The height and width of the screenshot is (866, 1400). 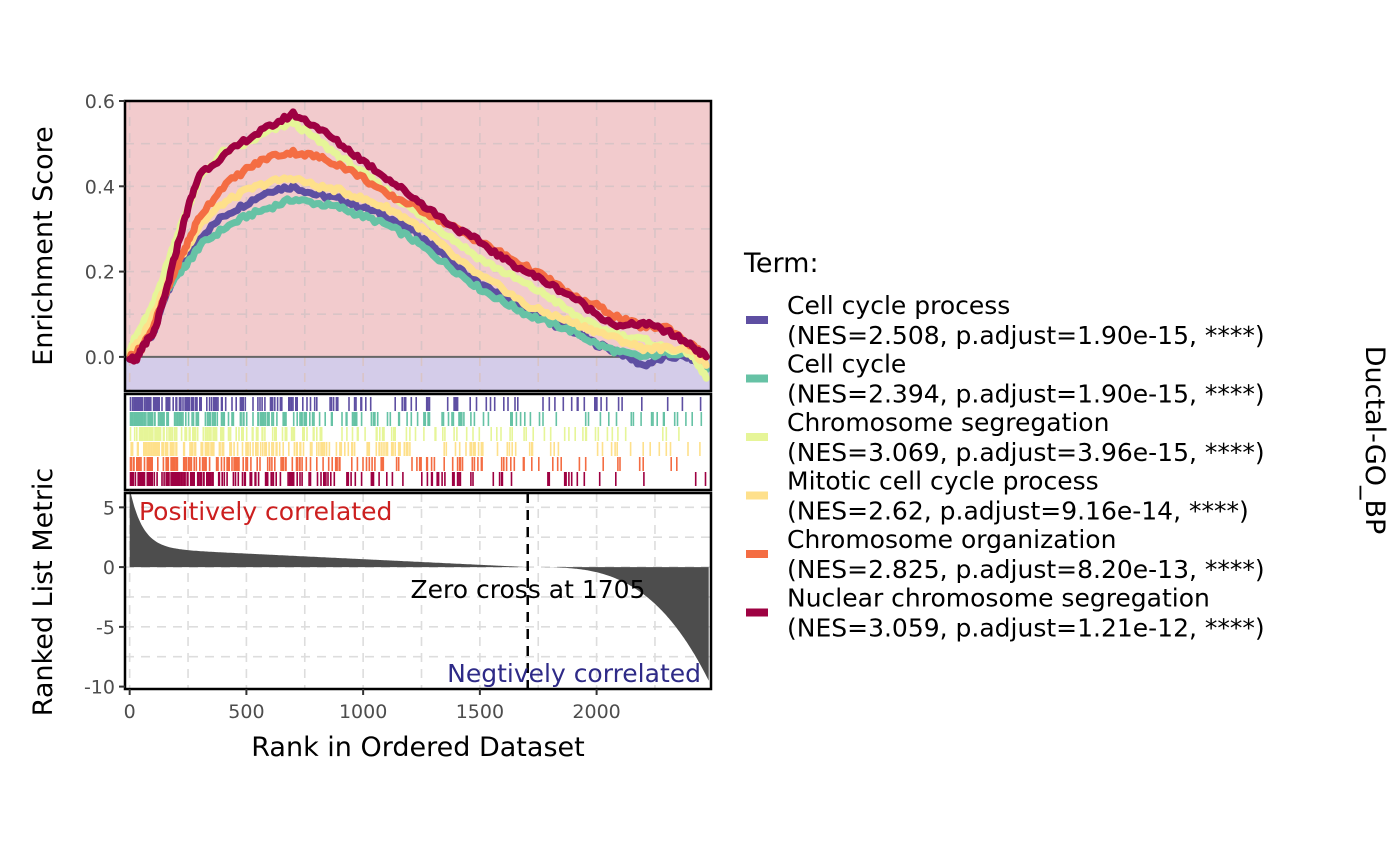 What do you see at coordinates (1026, 394) in the screenshot?
I see `legend-stats-2: (NES=2.394, p.adjust=1.90e-15, ****)` at bounding box center [1026, 394].